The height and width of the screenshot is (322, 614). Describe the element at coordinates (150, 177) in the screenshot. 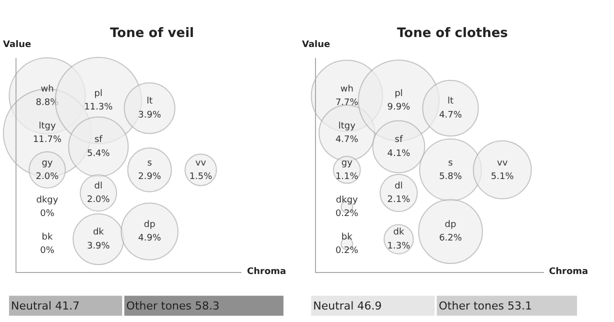

I see `data-label: 2.9%` at that location.